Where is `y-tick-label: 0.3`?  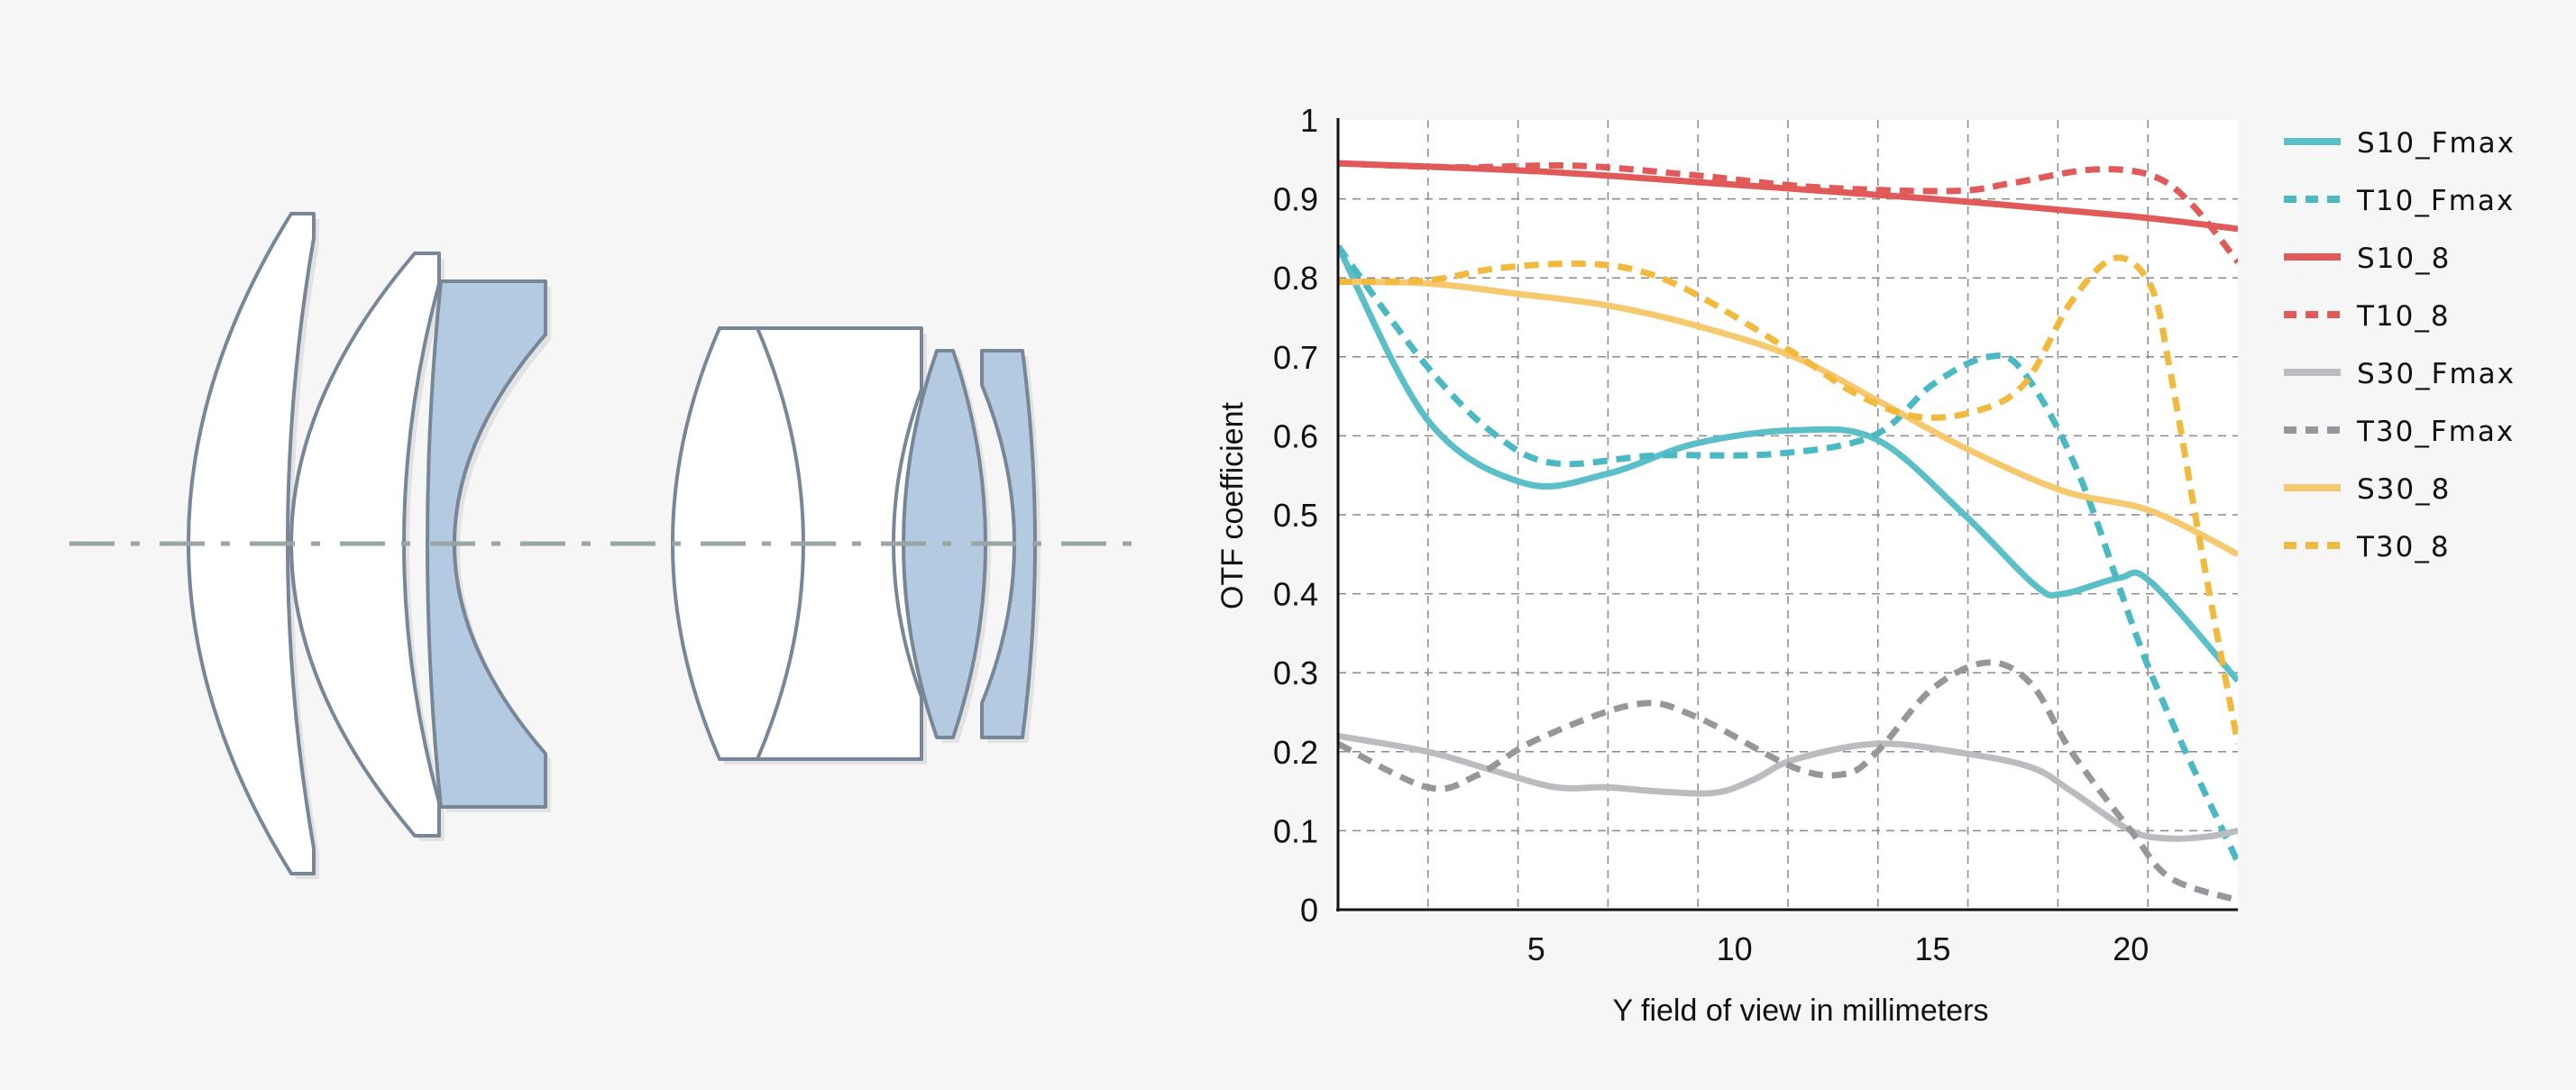
y-tick-label: 0.3 is located at coordinates (1295, 673).